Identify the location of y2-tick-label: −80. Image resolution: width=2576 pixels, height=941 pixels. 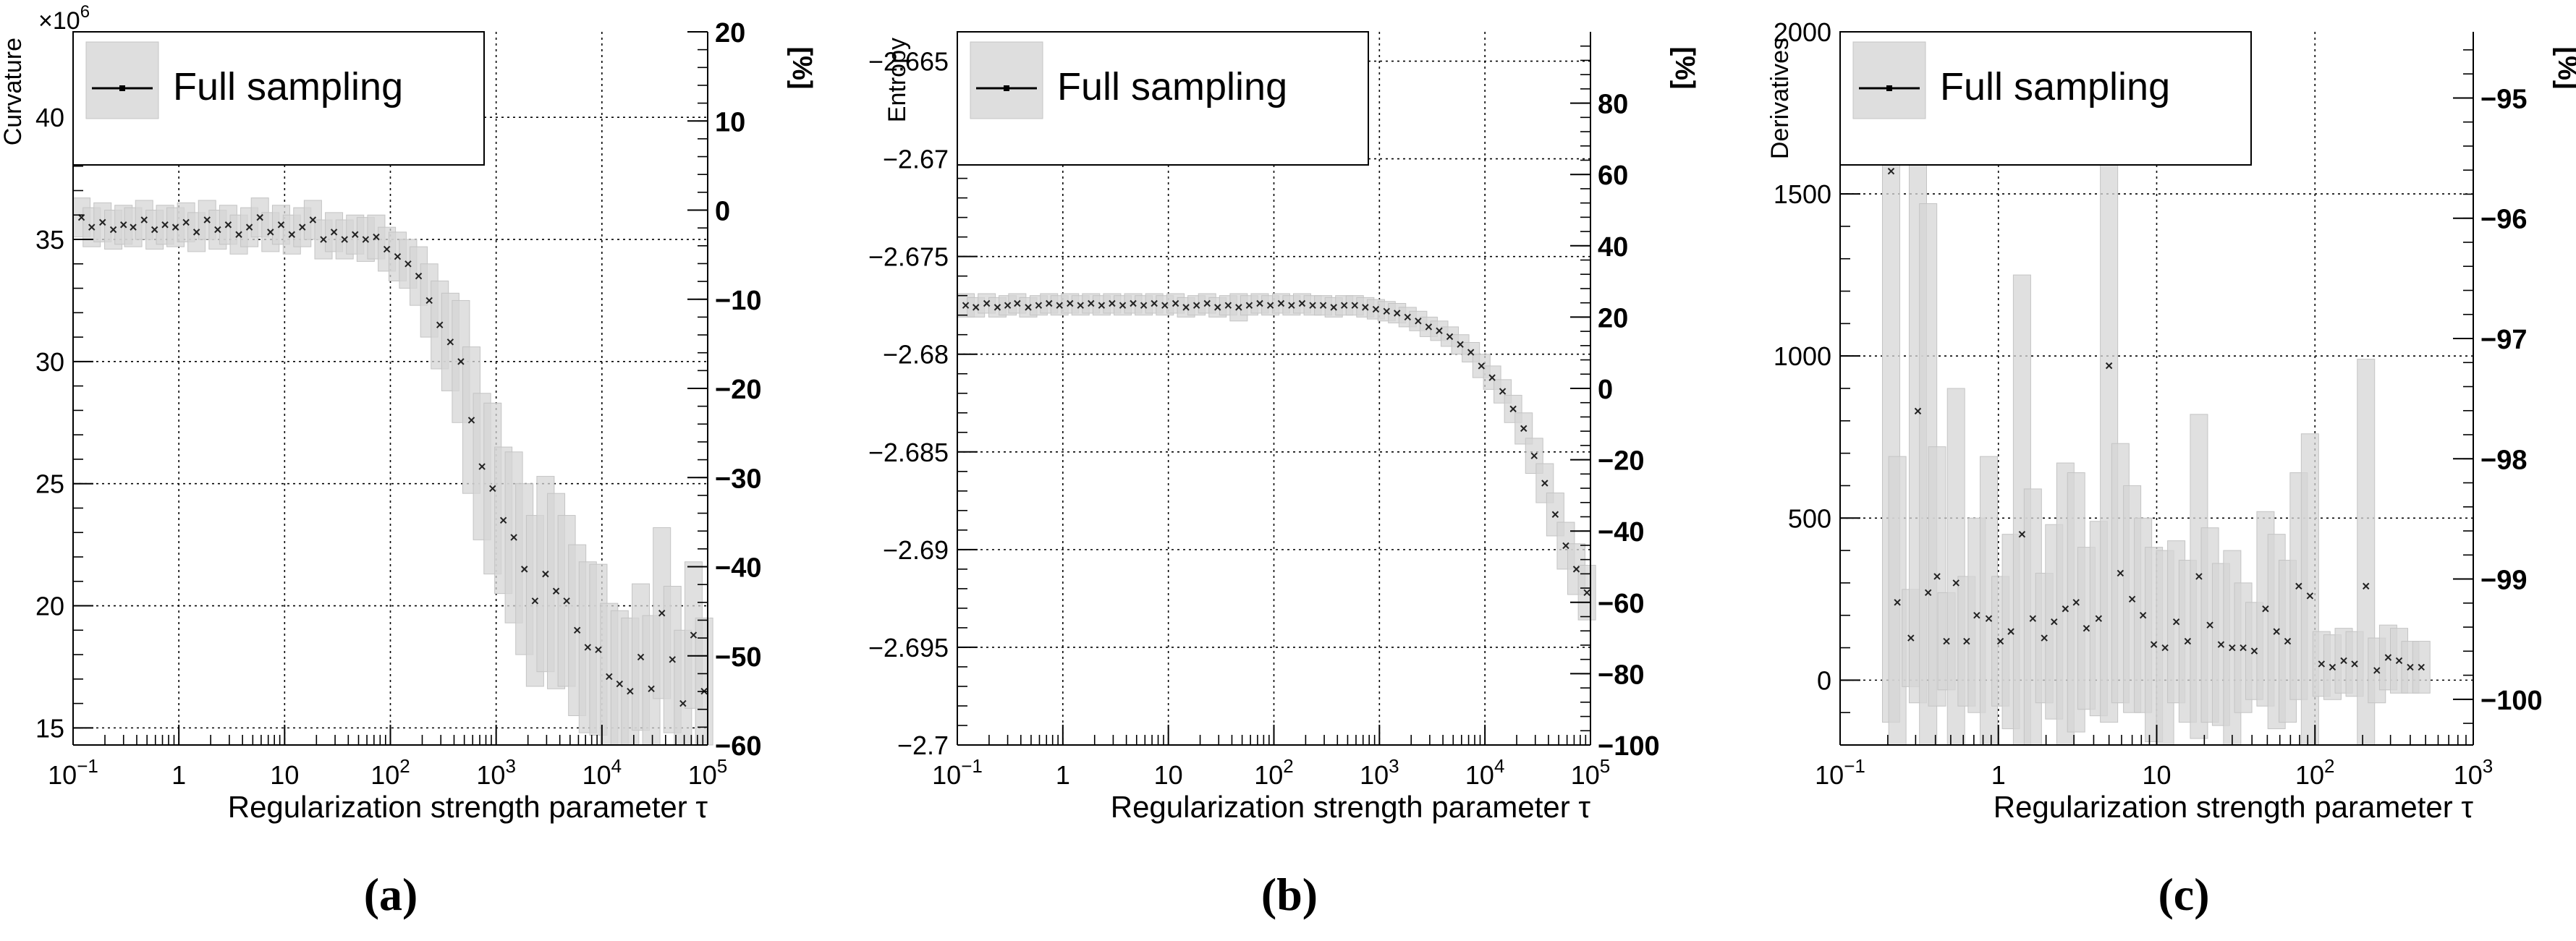
(1621, 675).